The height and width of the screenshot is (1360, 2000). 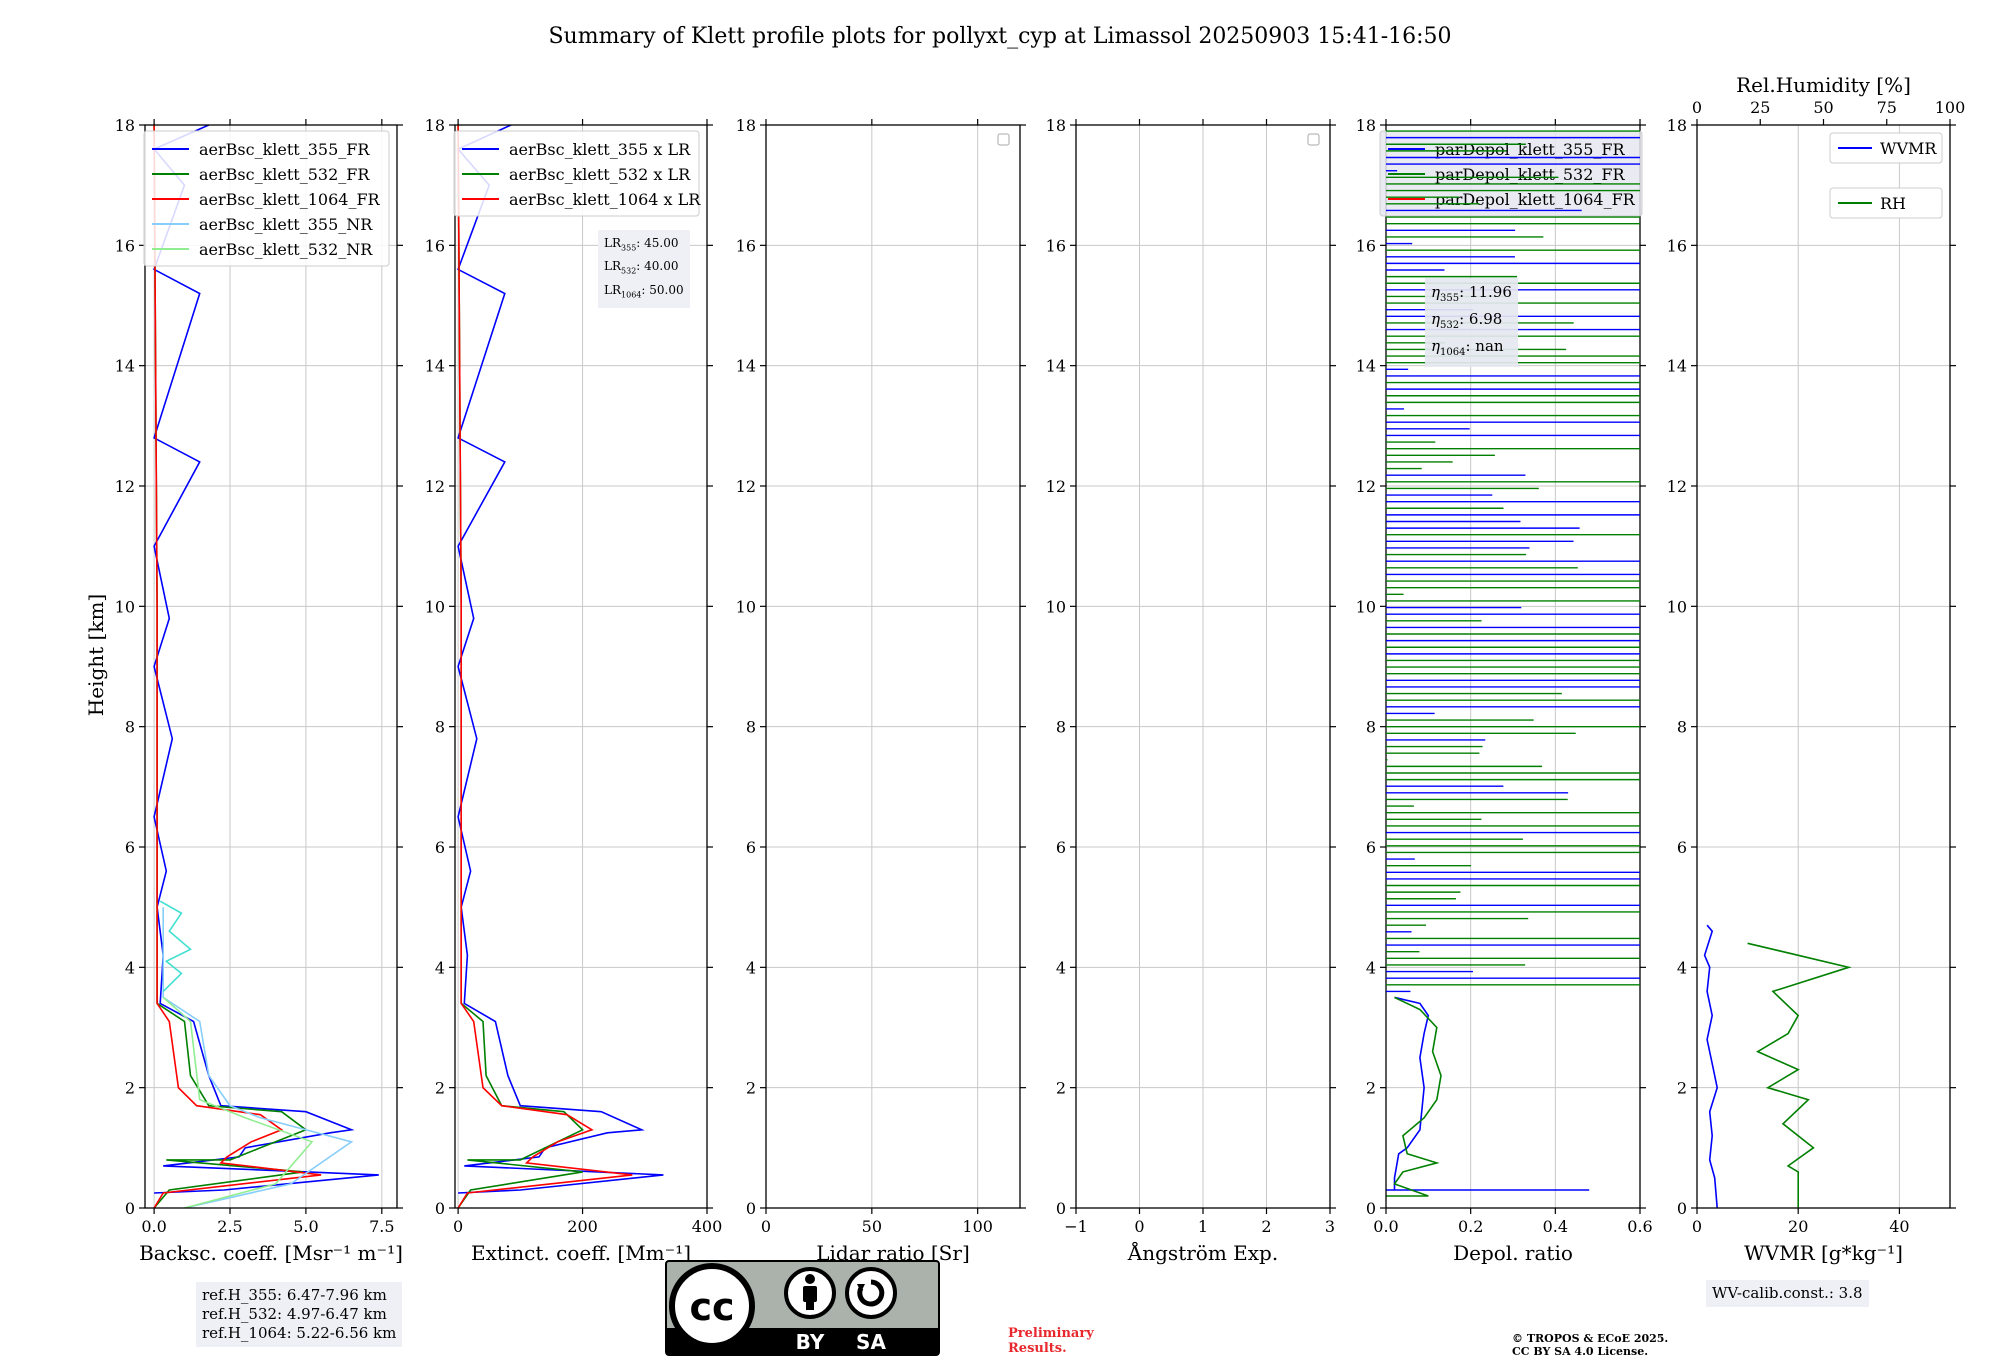 I want to click on x-tick-label: 20, so click(x=1798, y=1226).